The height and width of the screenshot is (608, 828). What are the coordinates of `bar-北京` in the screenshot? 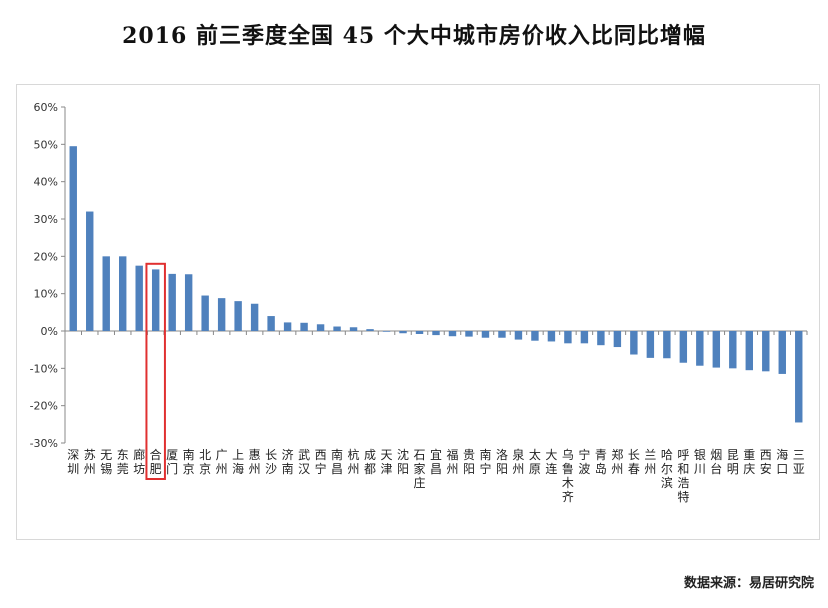 It's located at (205, 313).